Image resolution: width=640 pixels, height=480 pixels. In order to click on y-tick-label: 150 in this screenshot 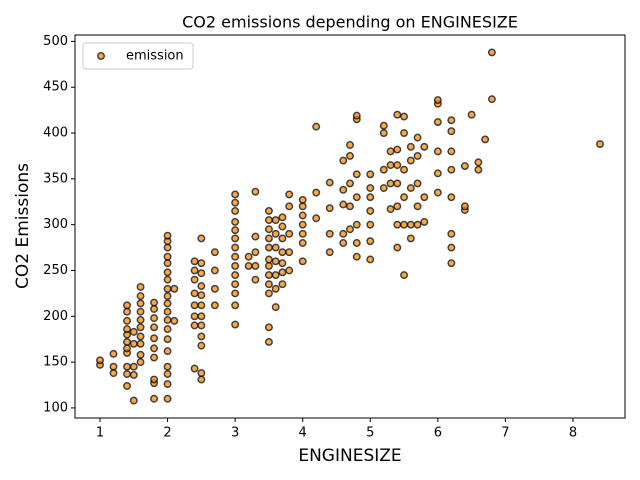, I will do `click(55, 362)`.